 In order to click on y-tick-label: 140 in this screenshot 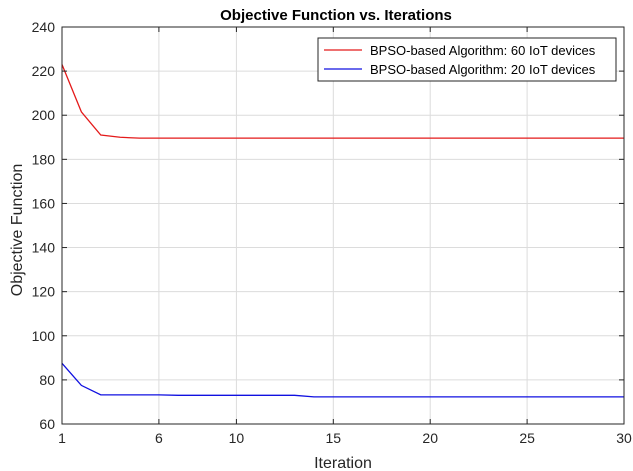, I will do `click(44, 248)`.